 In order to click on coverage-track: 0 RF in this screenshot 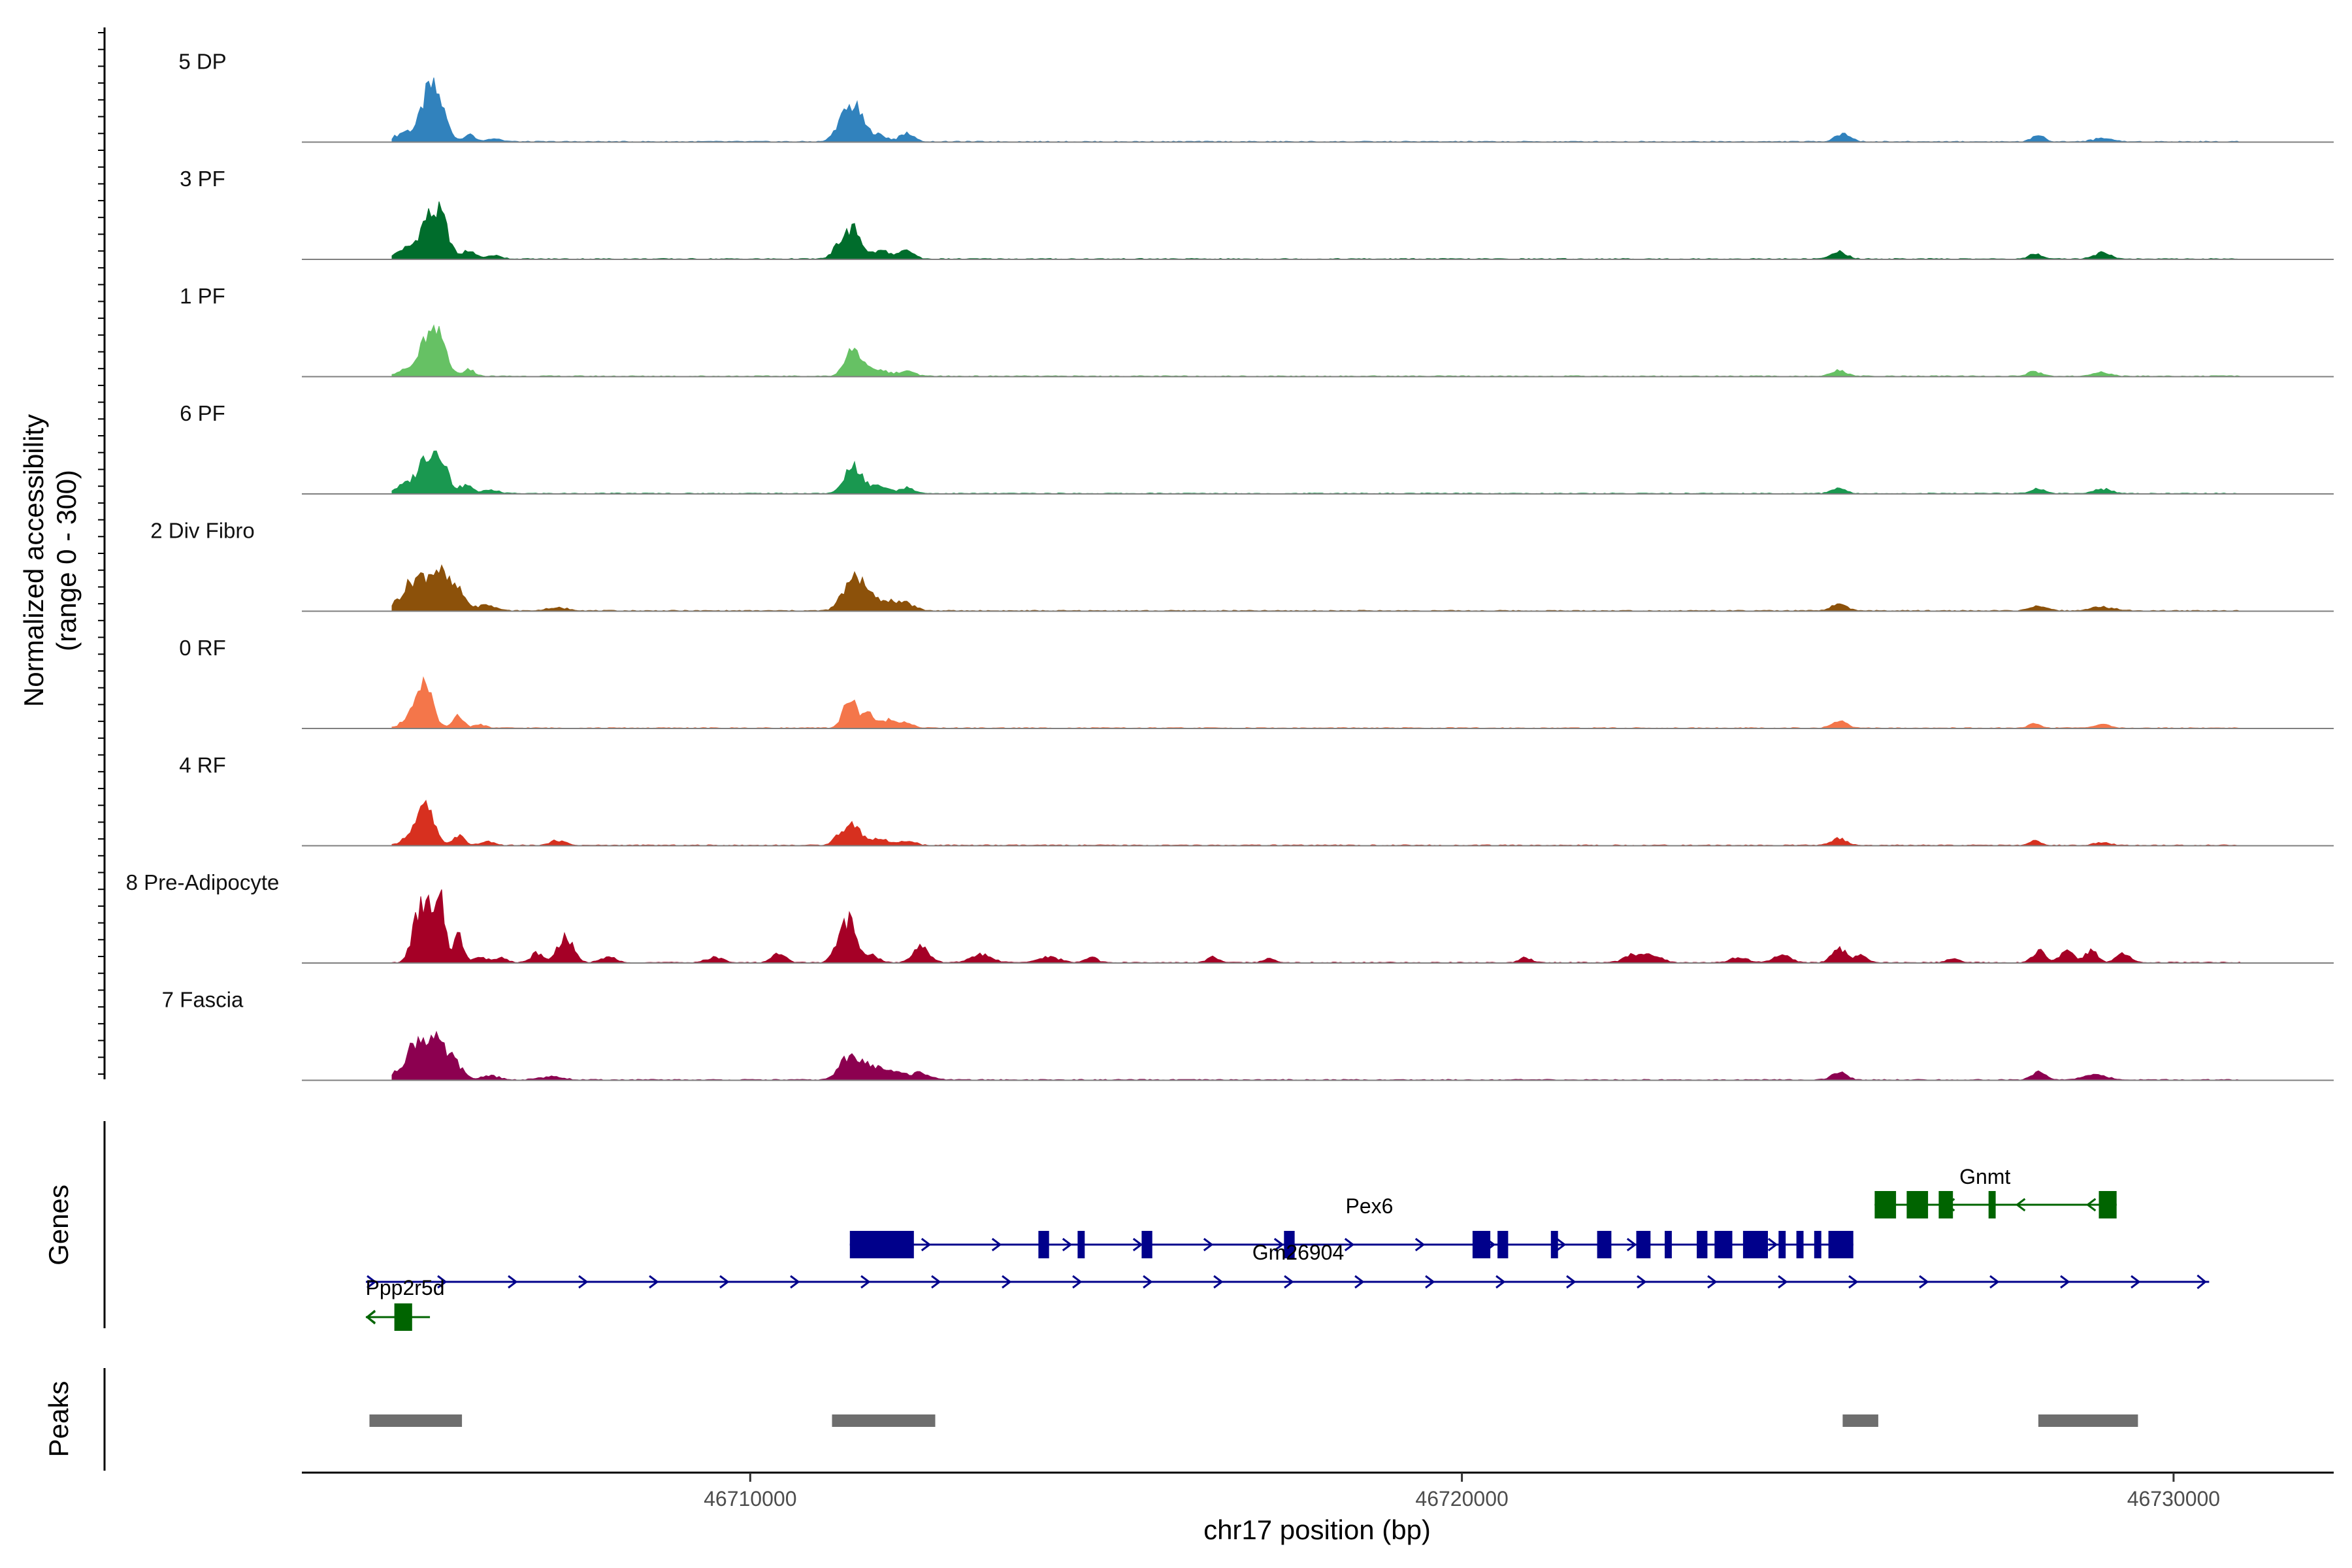, I will do `click(1256, 682)`.